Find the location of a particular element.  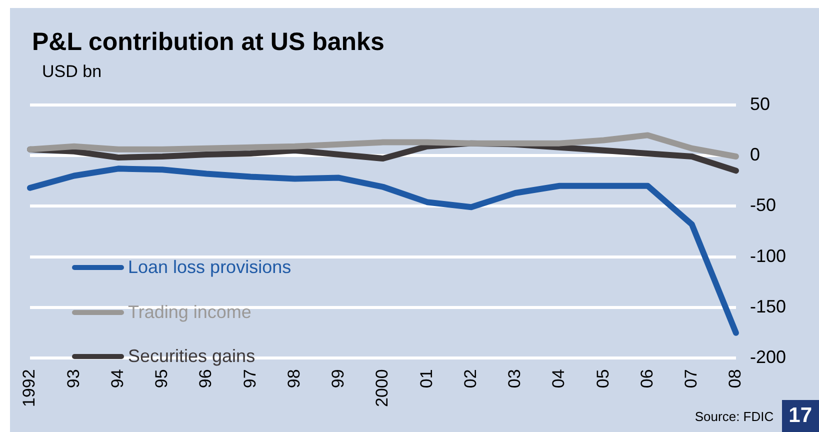

x-tick-label: 1992 is located at coordinates (29, 388).